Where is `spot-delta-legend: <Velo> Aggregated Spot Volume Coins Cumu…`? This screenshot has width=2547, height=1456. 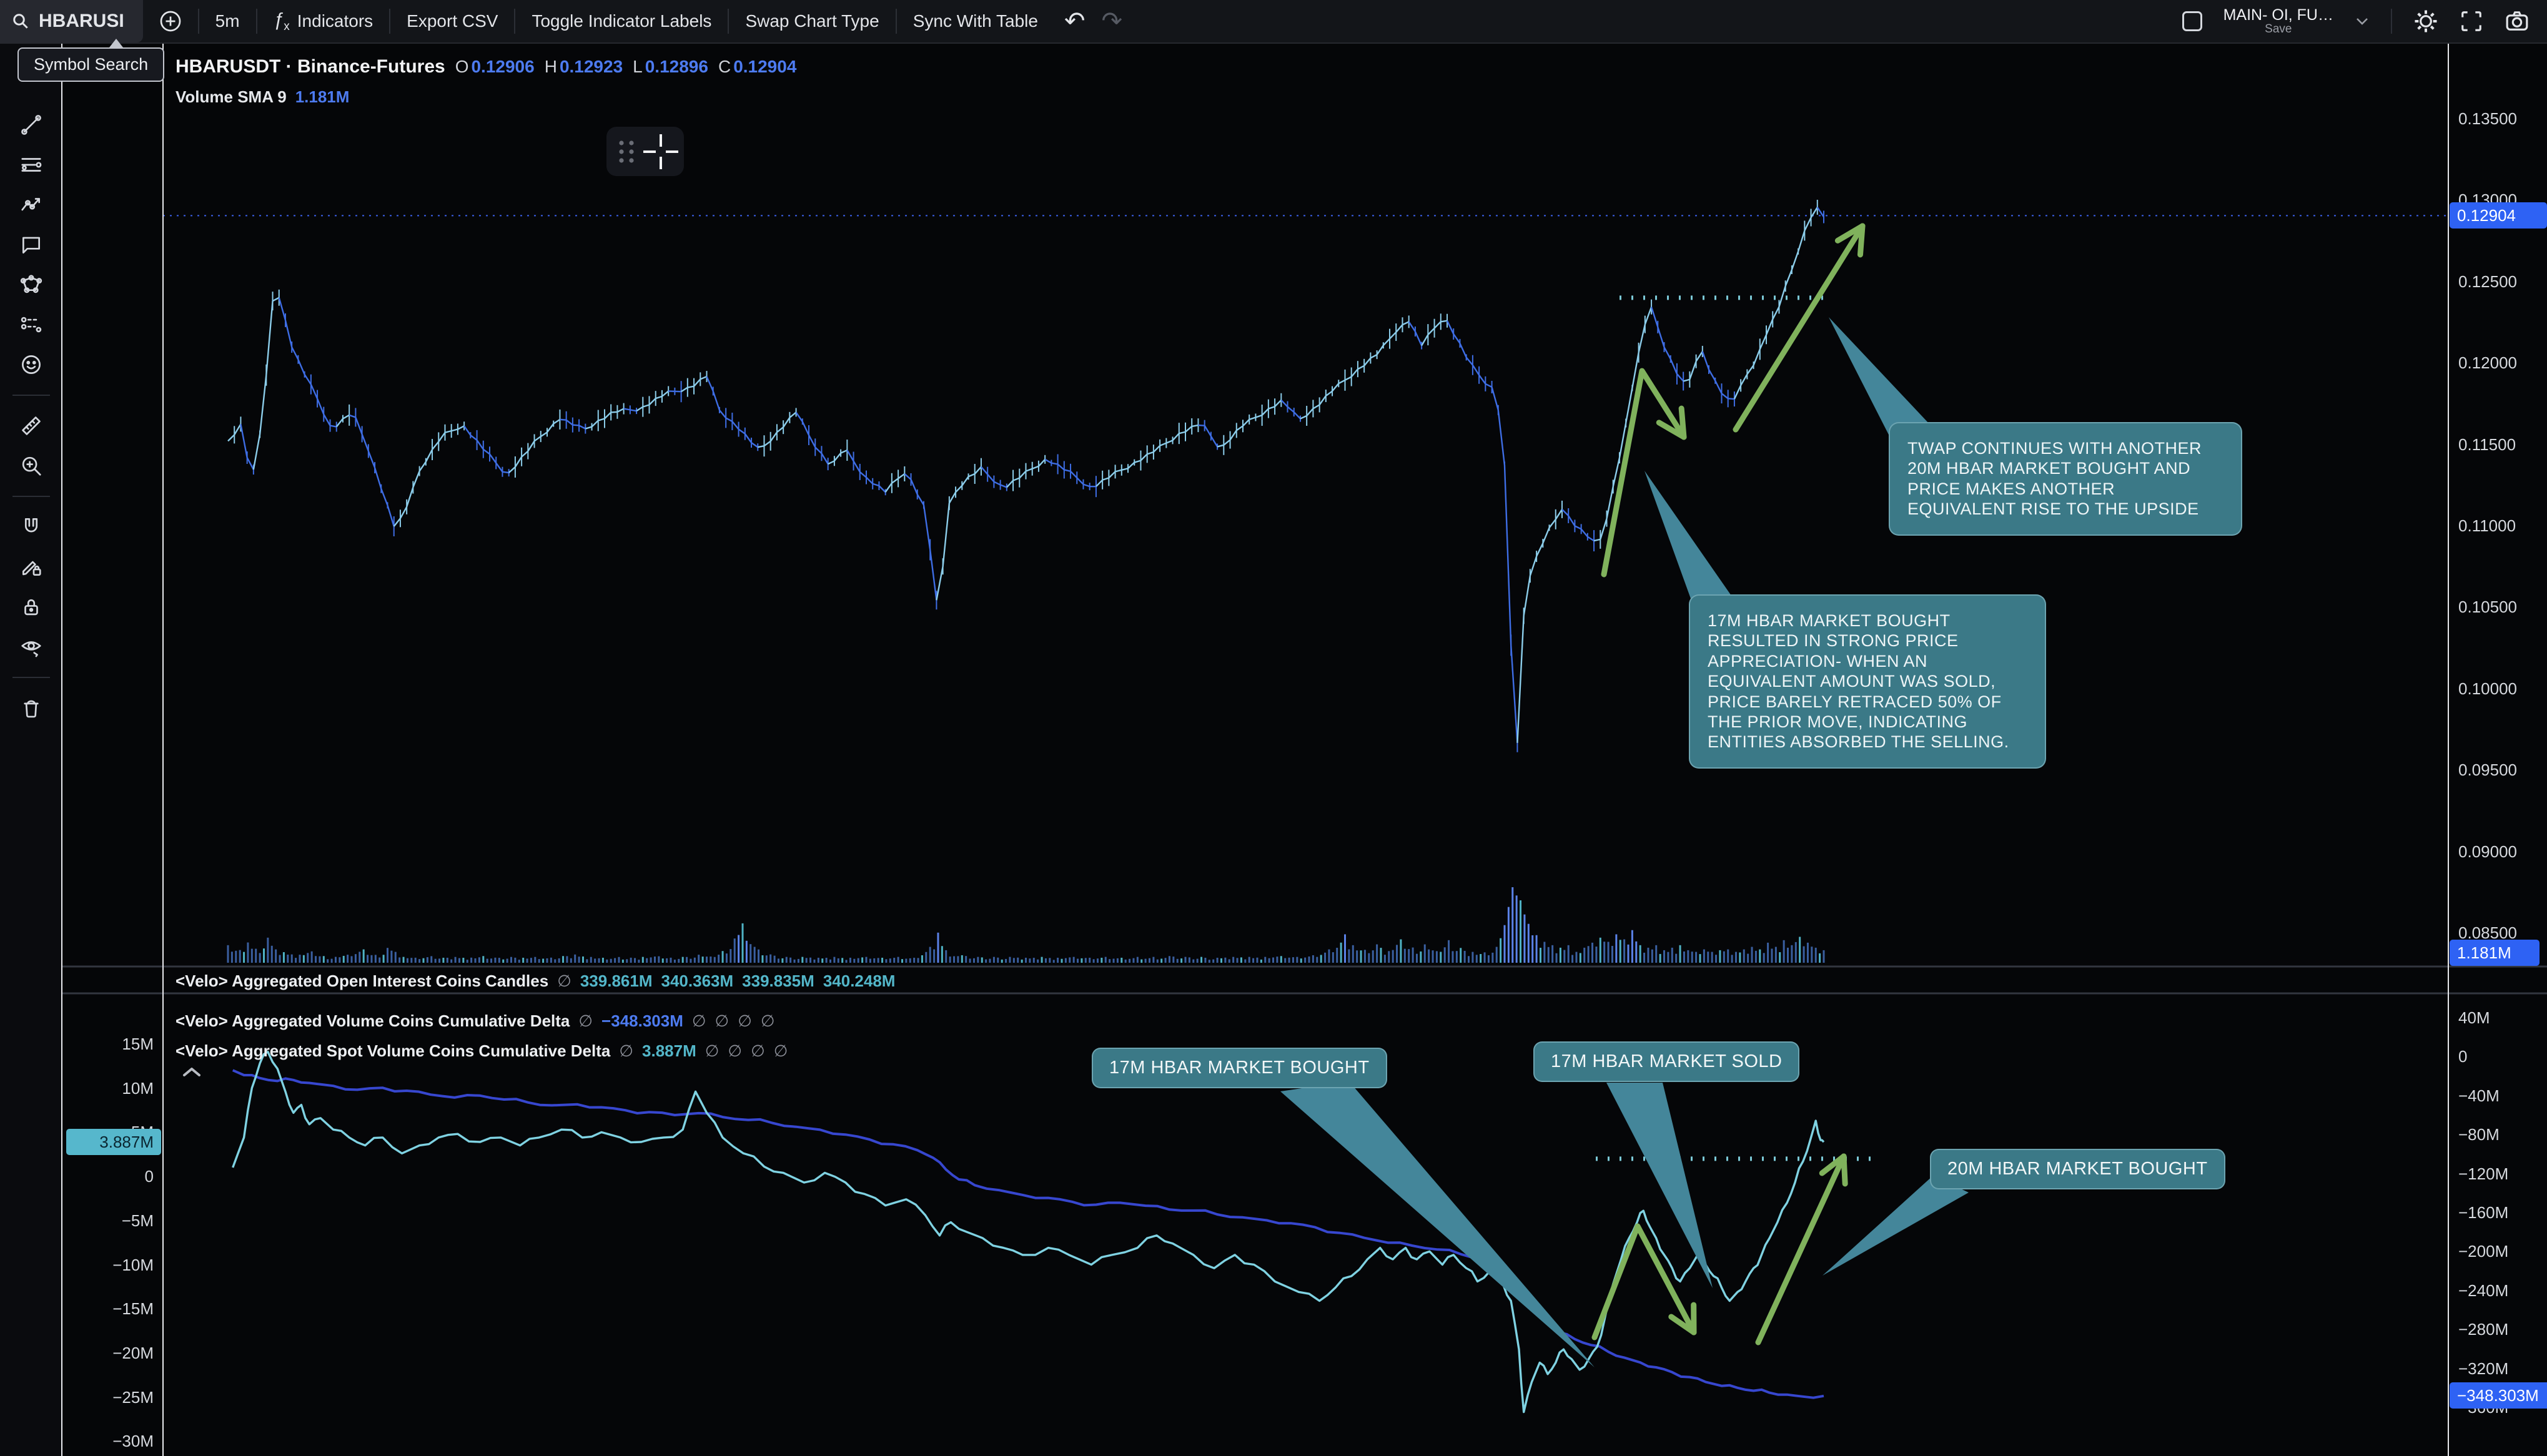
spot-delta-legend: <Velo> Aggregated Spot Volume Coins Cumu… is located at coordinates (482, 1051).